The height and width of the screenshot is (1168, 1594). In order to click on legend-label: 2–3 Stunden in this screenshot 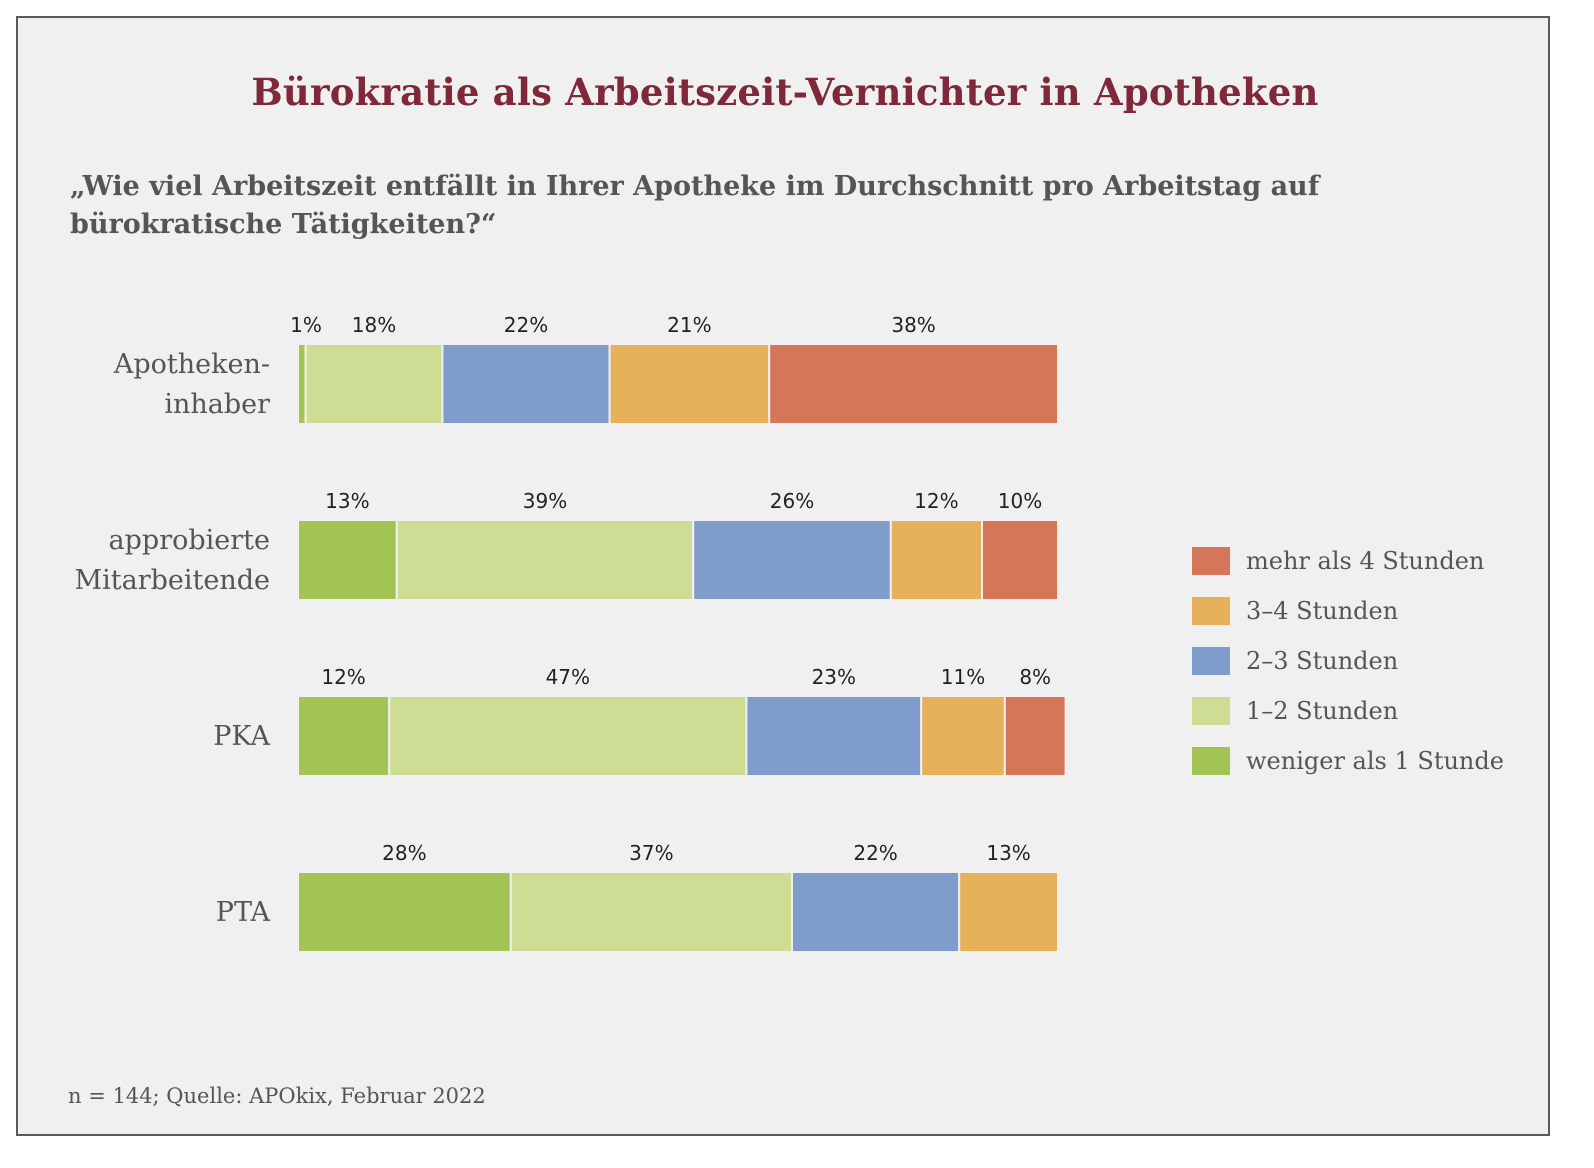, I will do `click(1322, 661)`.